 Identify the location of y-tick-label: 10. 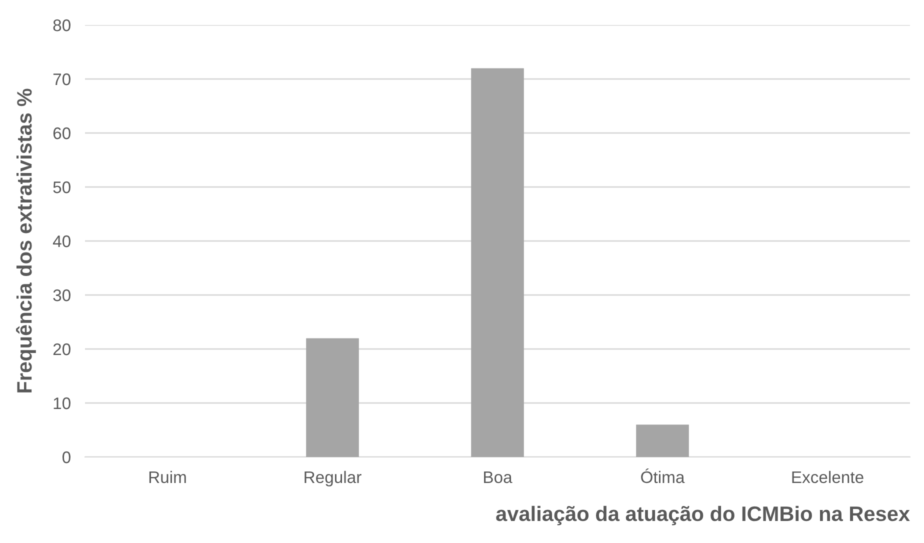
(62, 403).